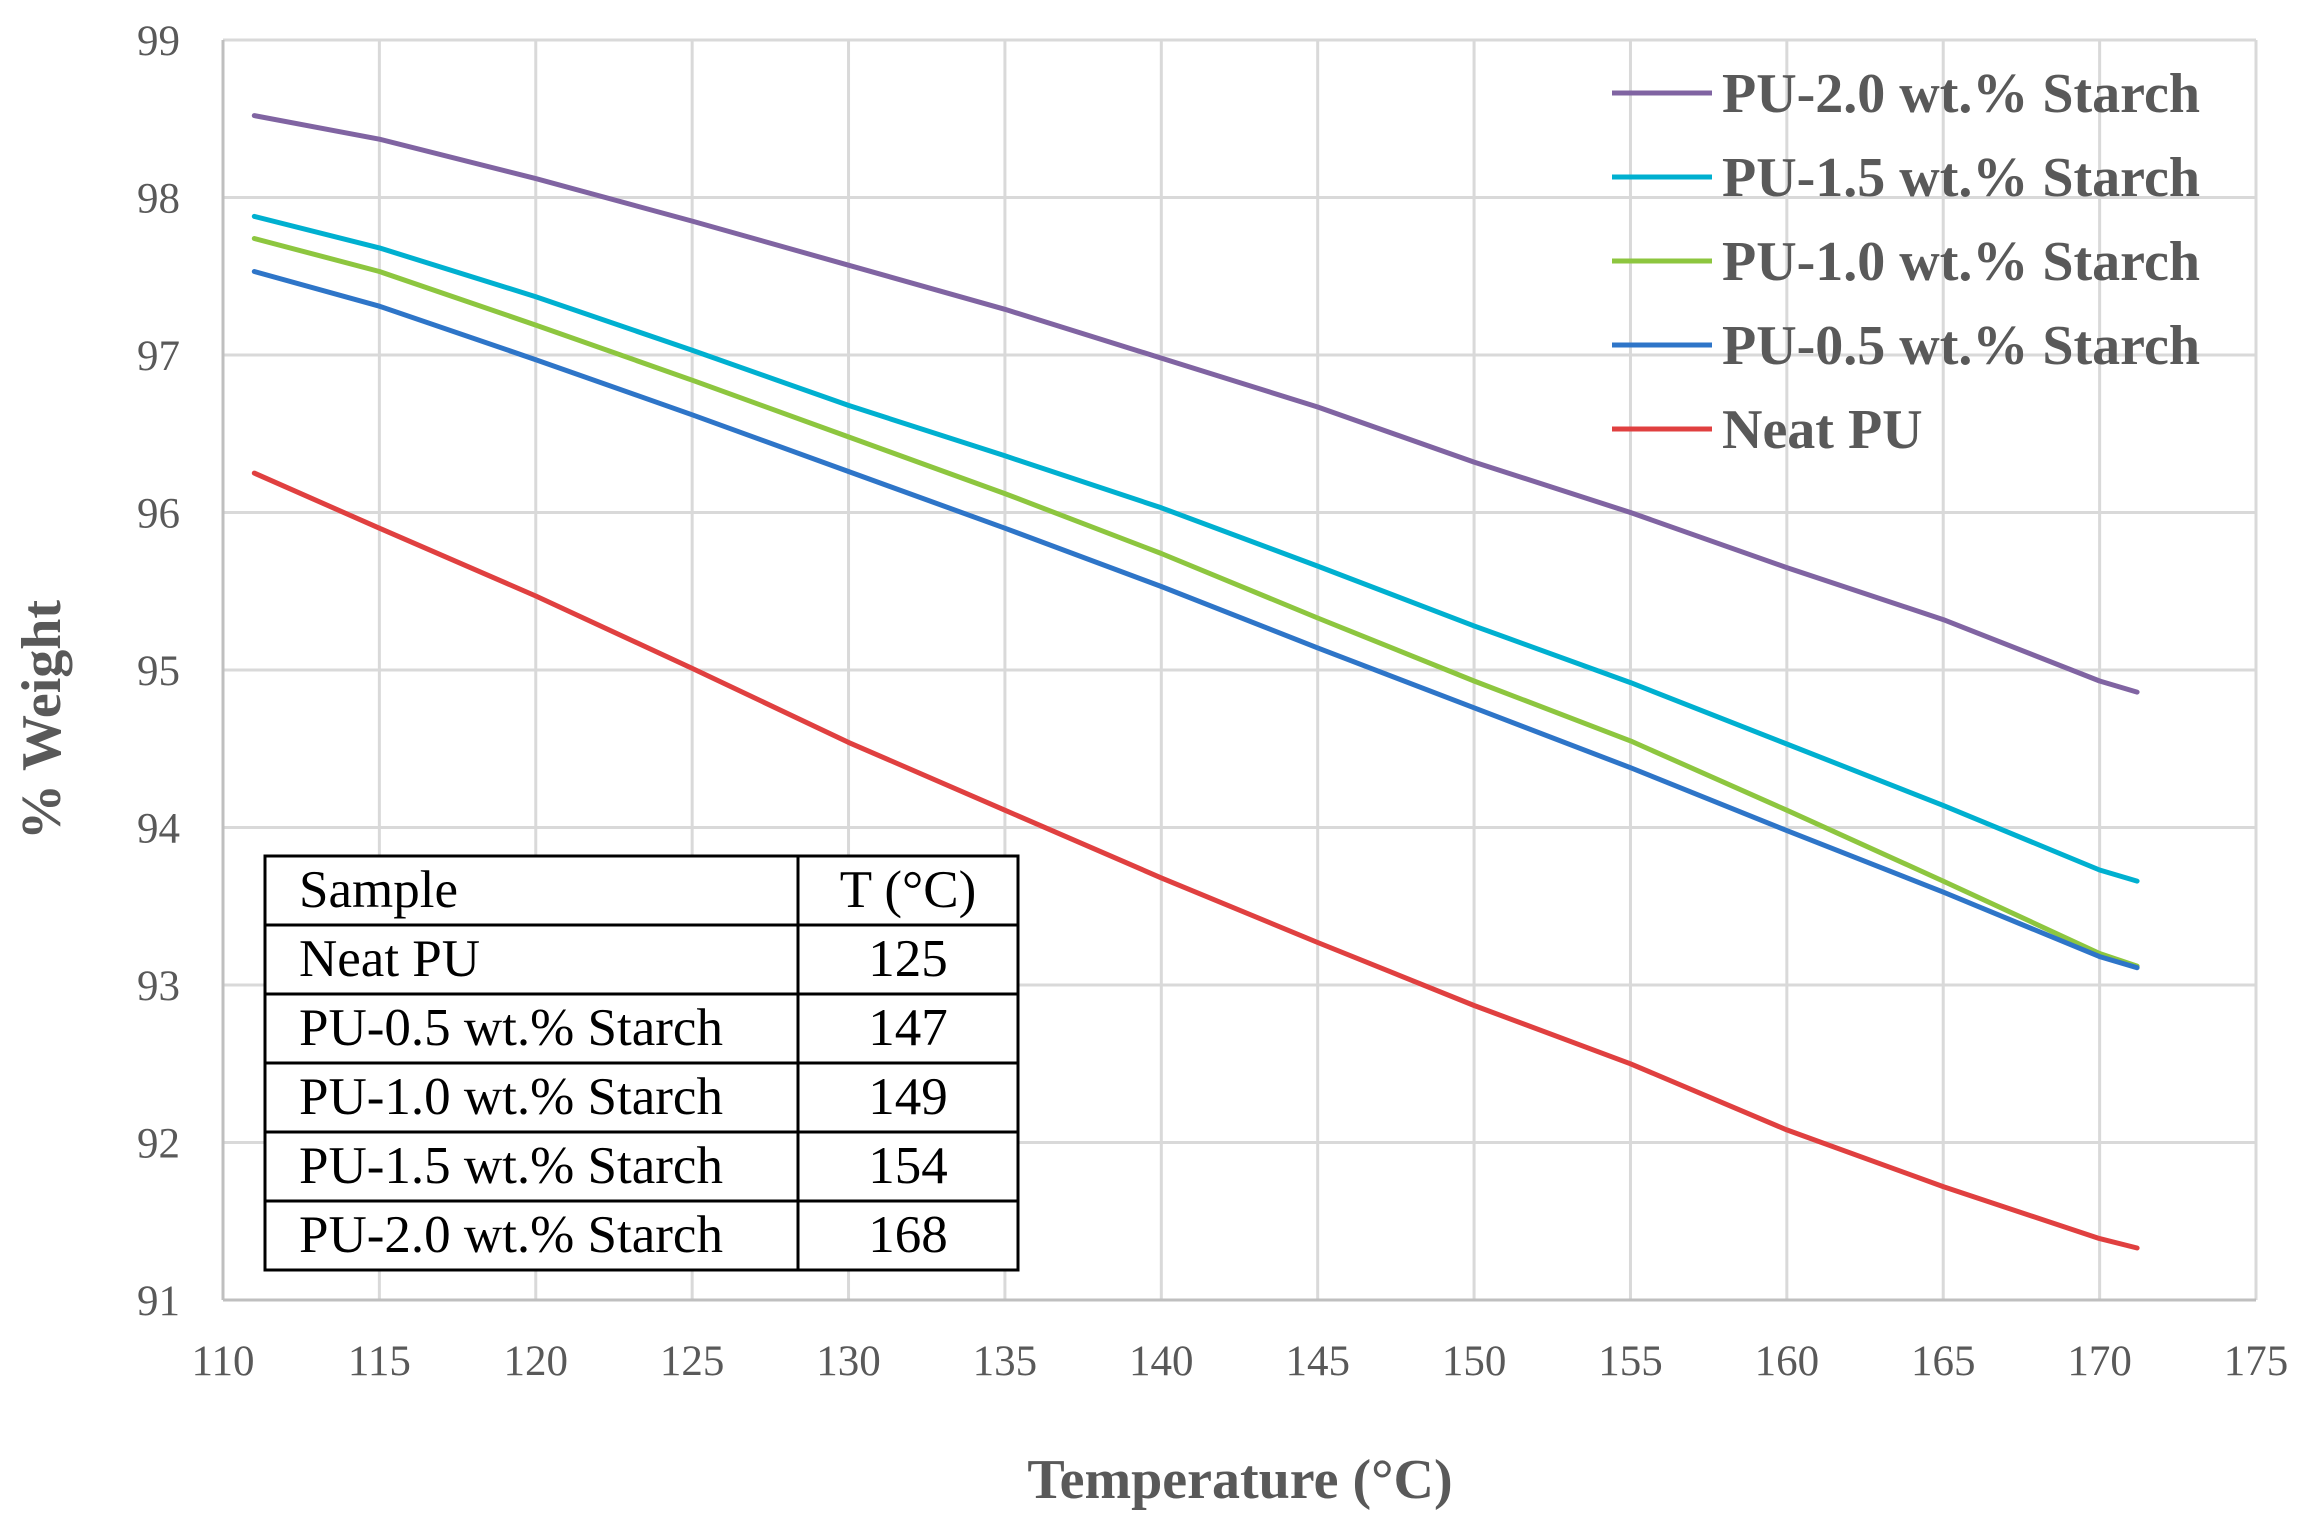 This screenshot has width=2305, height=1529. Describe the element at coordinates (389, 959) in the screenshot. I see `table-cell: Neat PU` at that location.